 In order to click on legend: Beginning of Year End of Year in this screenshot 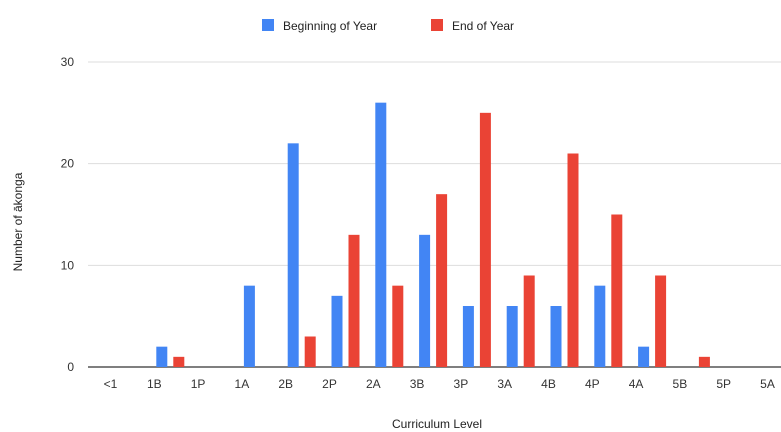, I will do `click(388, 26)`.